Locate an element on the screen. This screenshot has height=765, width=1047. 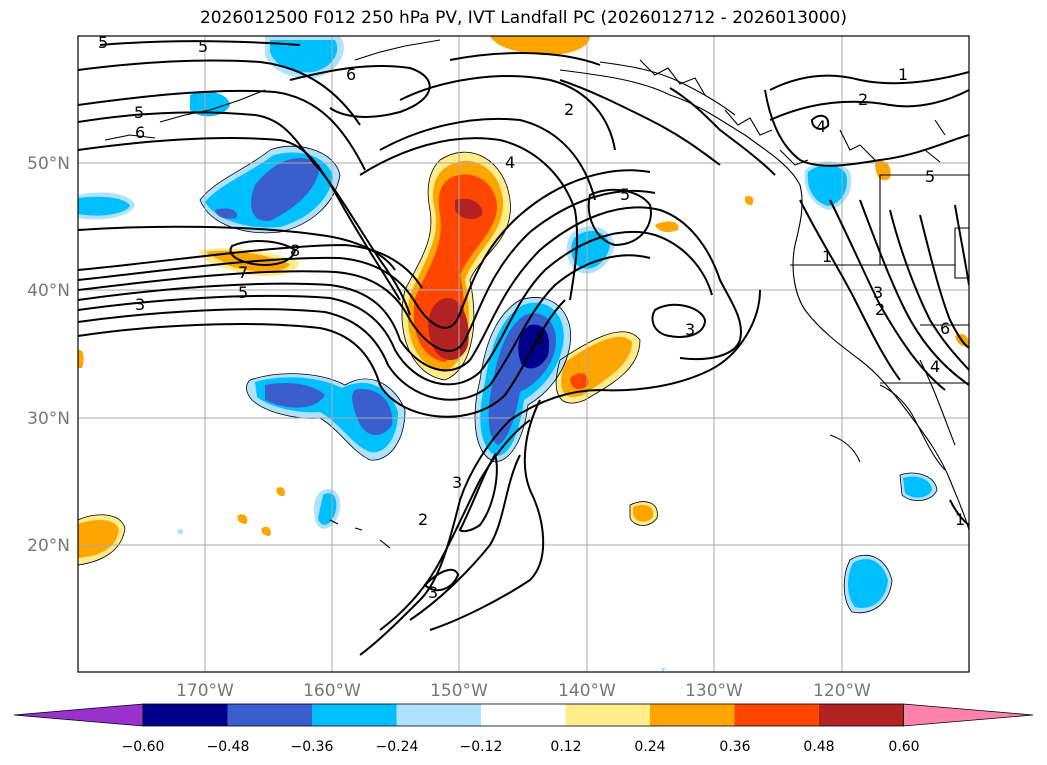
colorbar is located at coordinates (523, 715).